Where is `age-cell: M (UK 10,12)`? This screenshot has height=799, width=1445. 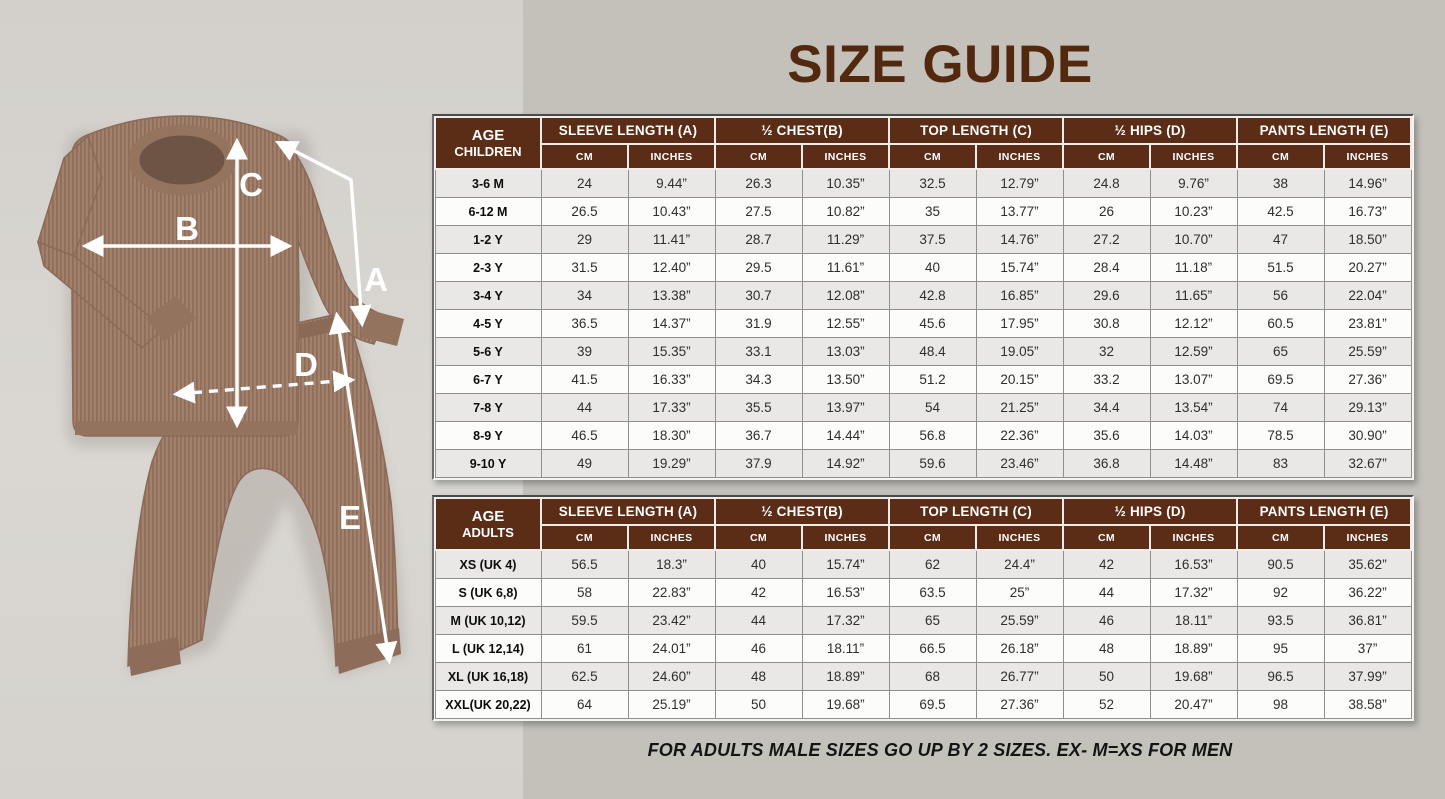
age-cell: M (UK 10,12) is located at coordinates (488, 620).